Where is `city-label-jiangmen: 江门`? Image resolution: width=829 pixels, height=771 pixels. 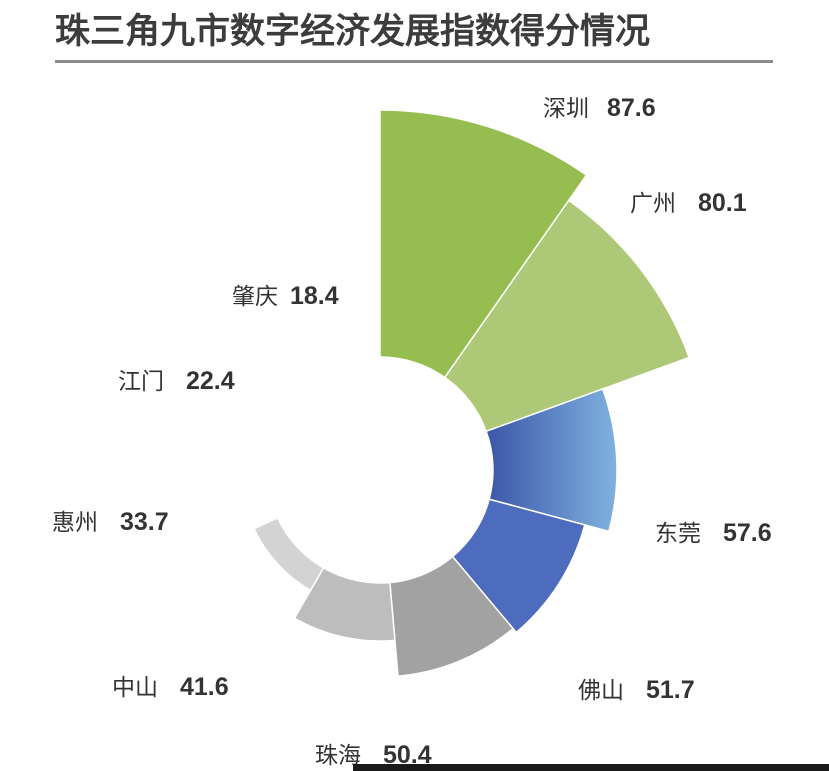 city-label-jiangmen: 江门 is located at coordinates (141, 382).